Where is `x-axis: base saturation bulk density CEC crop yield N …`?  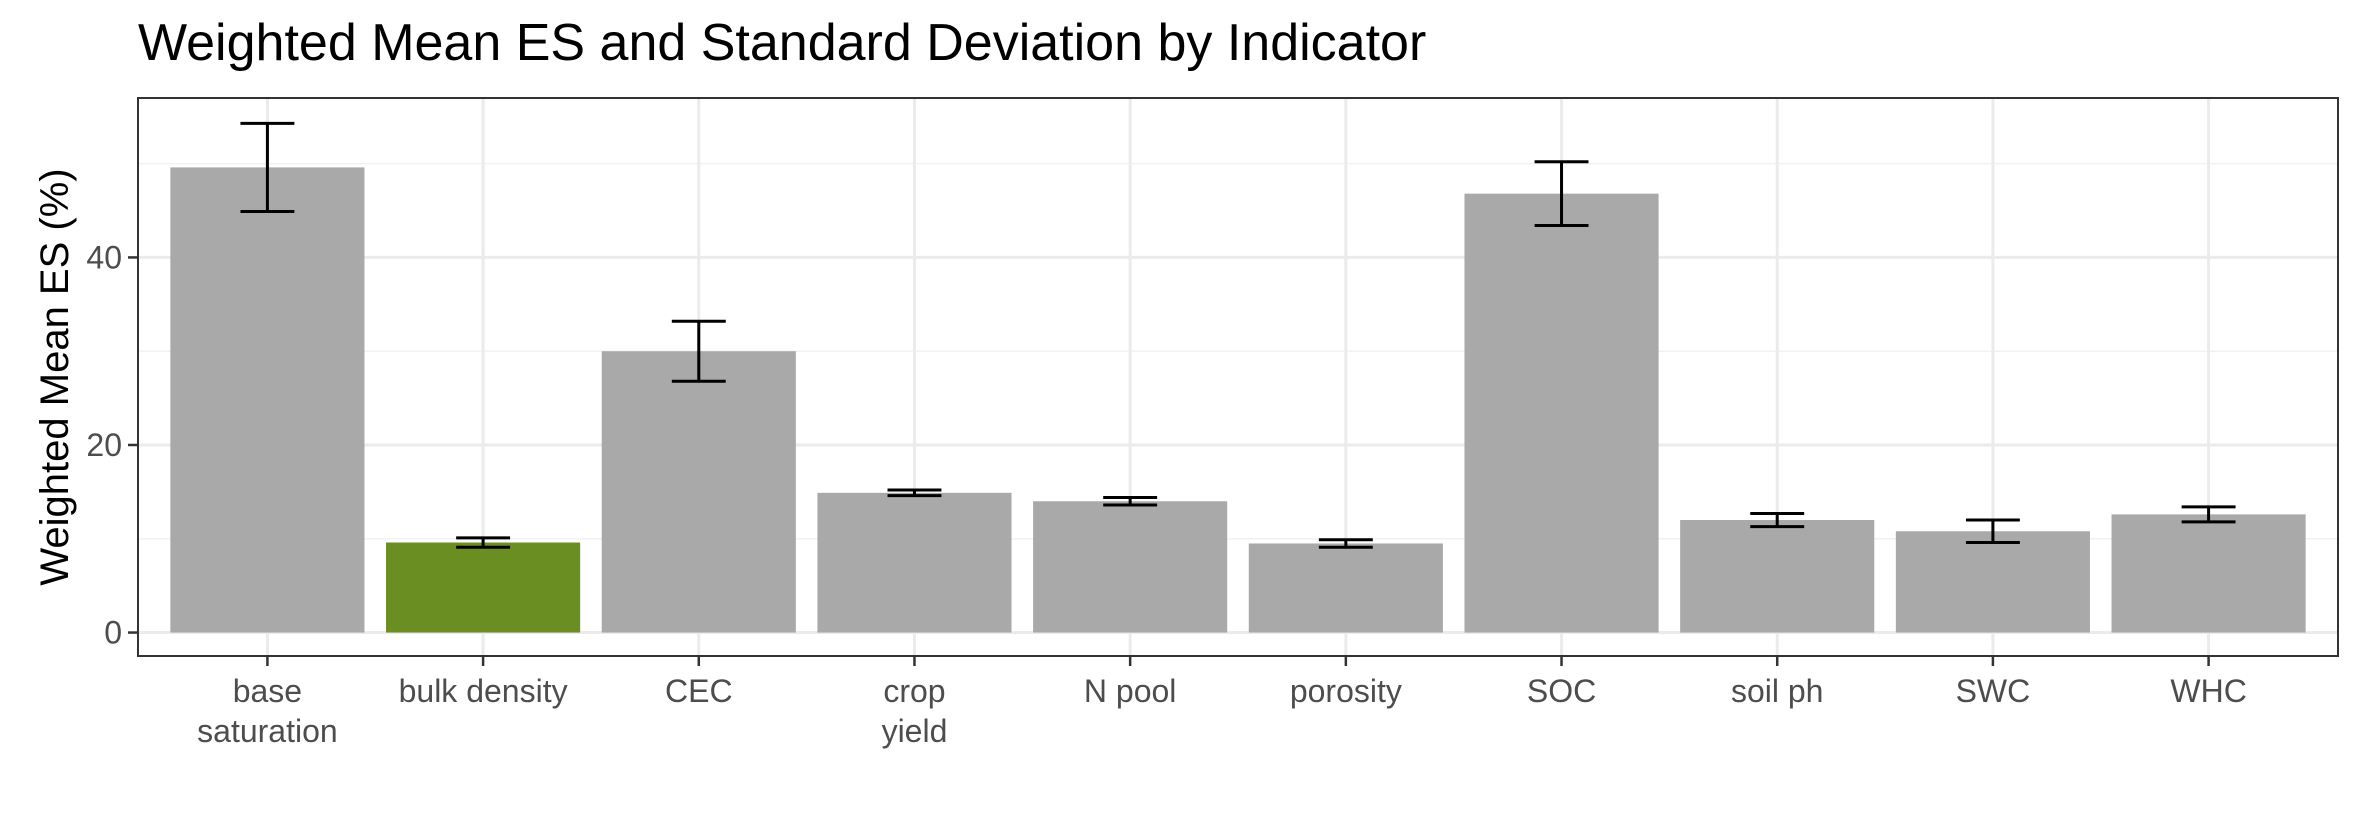
x-axis: base saturation bulk density CEC crop yield N … is located at coordinates (1222, 702).